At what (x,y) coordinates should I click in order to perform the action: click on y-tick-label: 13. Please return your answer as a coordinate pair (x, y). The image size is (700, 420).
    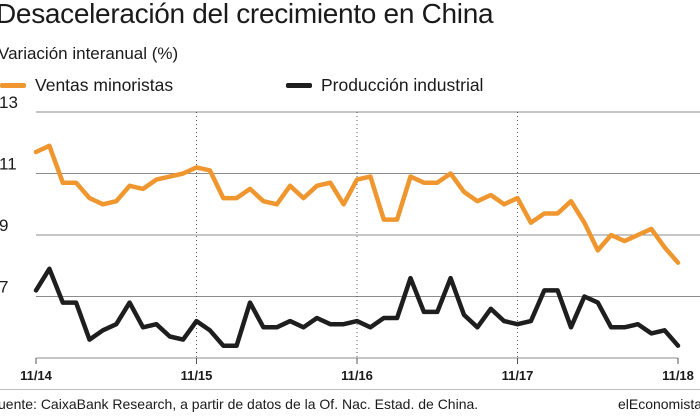
    Looking at the image, I should click on (9, 102).